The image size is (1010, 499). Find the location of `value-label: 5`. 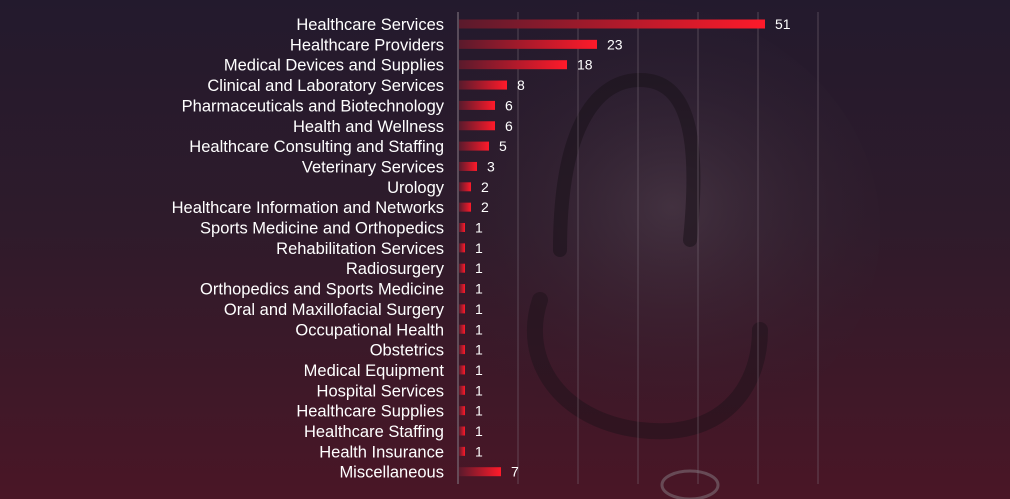

value-label: 5 is located at coordinates (503, 146).